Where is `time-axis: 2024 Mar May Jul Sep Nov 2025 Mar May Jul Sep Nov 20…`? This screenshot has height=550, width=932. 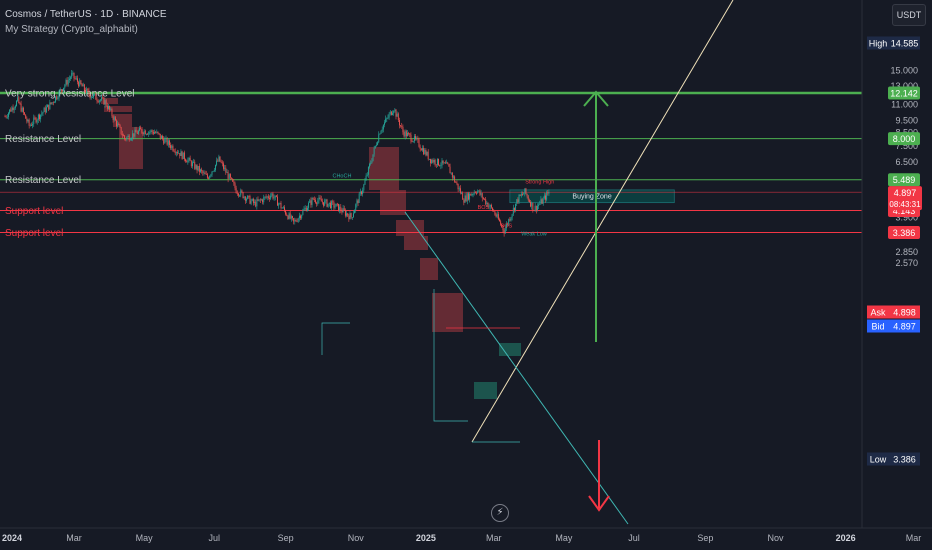 time-axis: 2024 Mar May Jul Sep Nov 2025 Mar May Jul Sep Nov 20… is located at coordinates (466, 535).